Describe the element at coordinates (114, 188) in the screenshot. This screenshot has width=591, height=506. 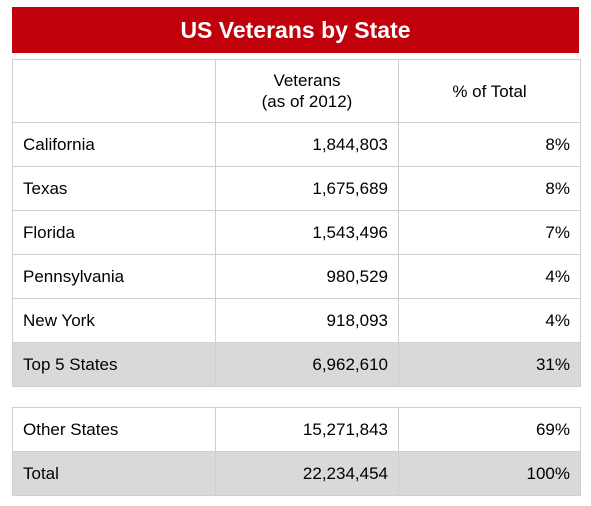
I see `state-name: Texas` at that location.